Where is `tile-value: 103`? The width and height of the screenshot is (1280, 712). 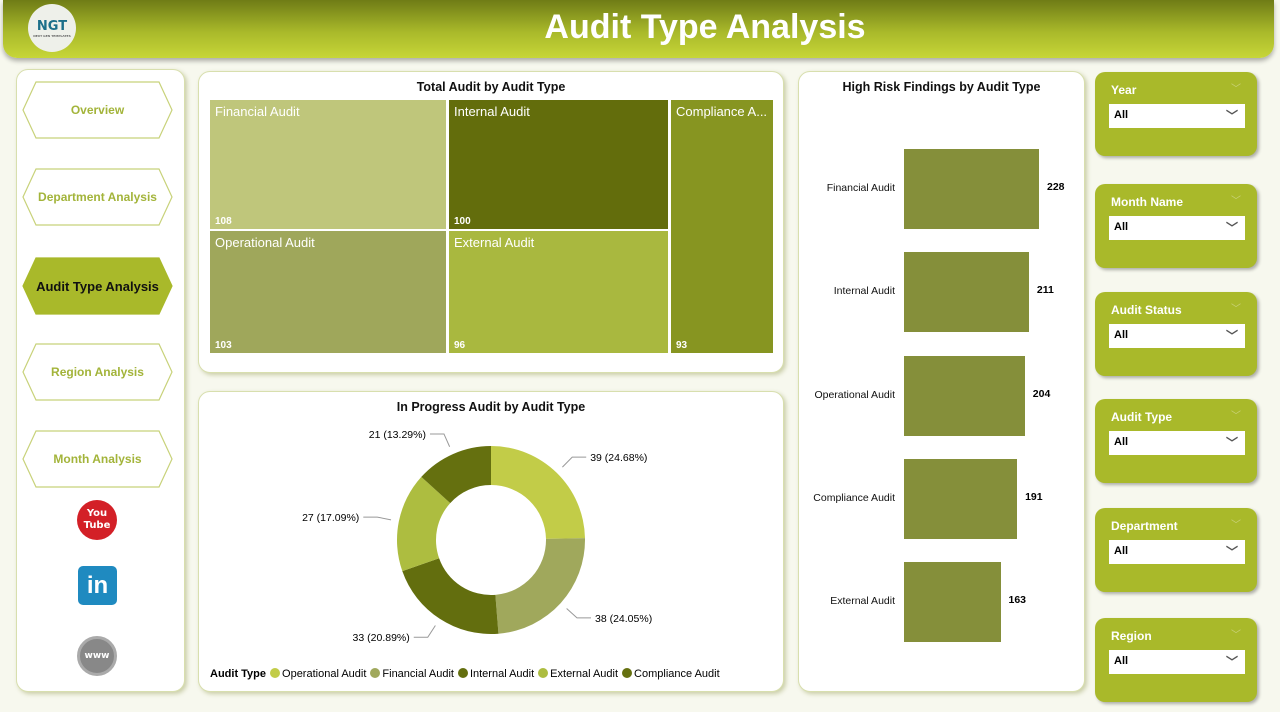 tile-value: 103 is located at coordinates (223, 345).